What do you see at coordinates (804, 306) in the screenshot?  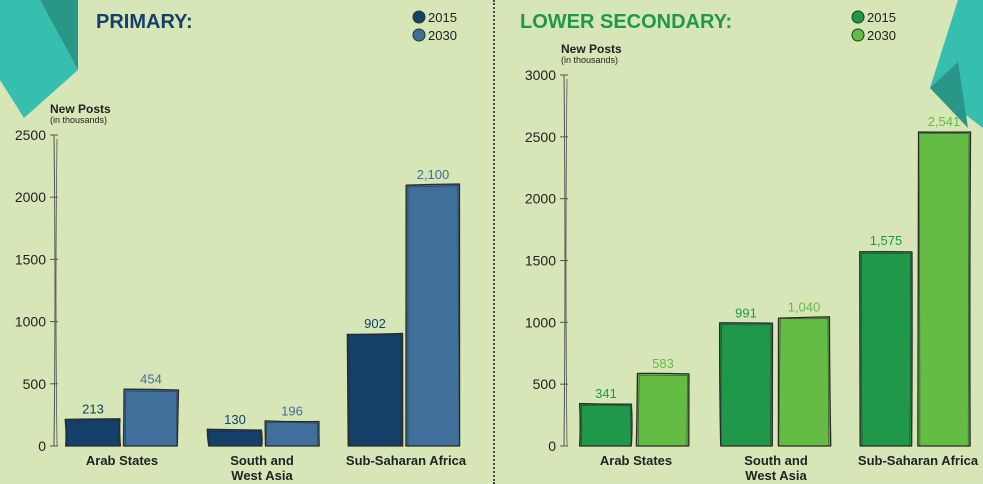 I see `bar-value-label: 1,040` at bounding box center [804, 306].